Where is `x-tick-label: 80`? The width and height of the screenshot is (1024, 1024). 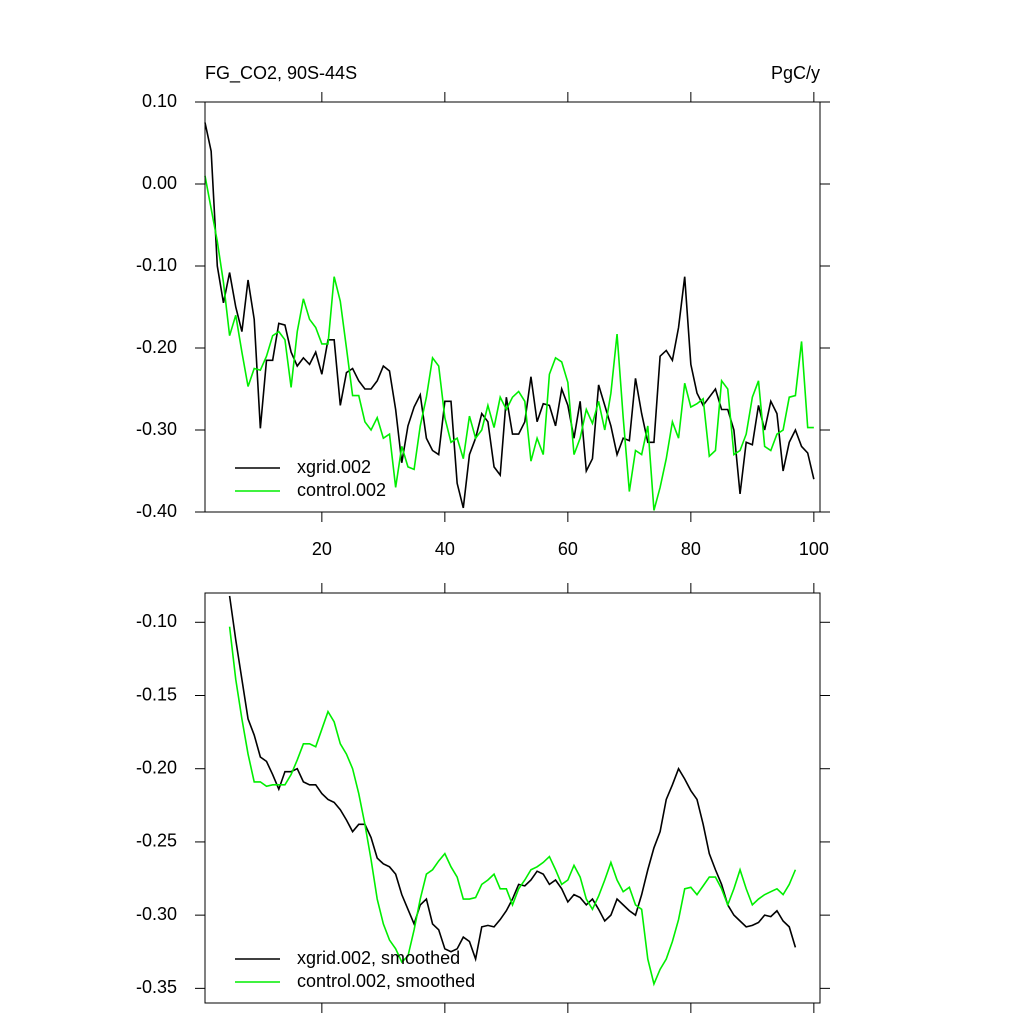
x-tick-label: 80 is located at coordinates (691, 549).